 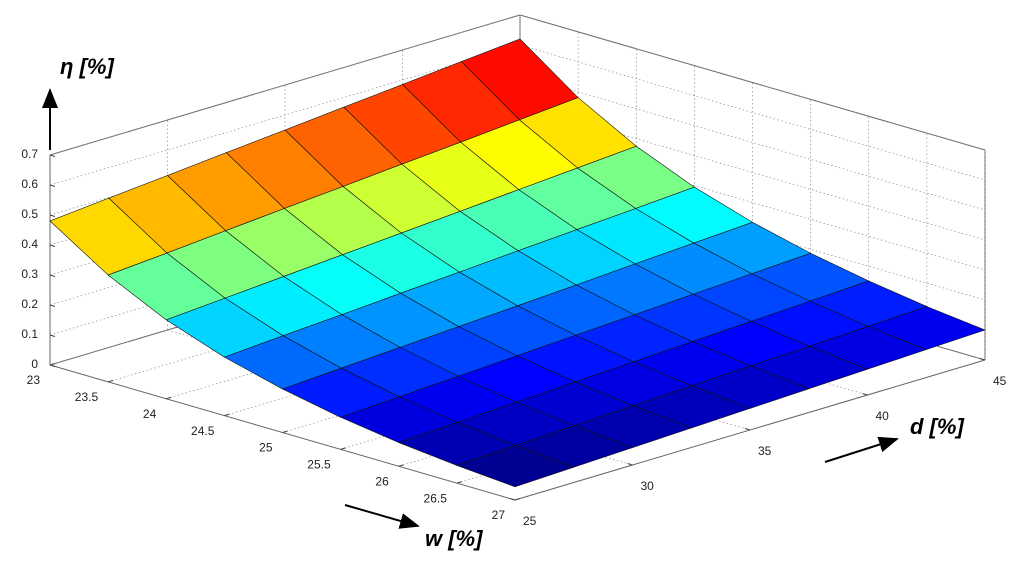 I want to click on x-tick-label: 23.5, so click(x=87, y=397).